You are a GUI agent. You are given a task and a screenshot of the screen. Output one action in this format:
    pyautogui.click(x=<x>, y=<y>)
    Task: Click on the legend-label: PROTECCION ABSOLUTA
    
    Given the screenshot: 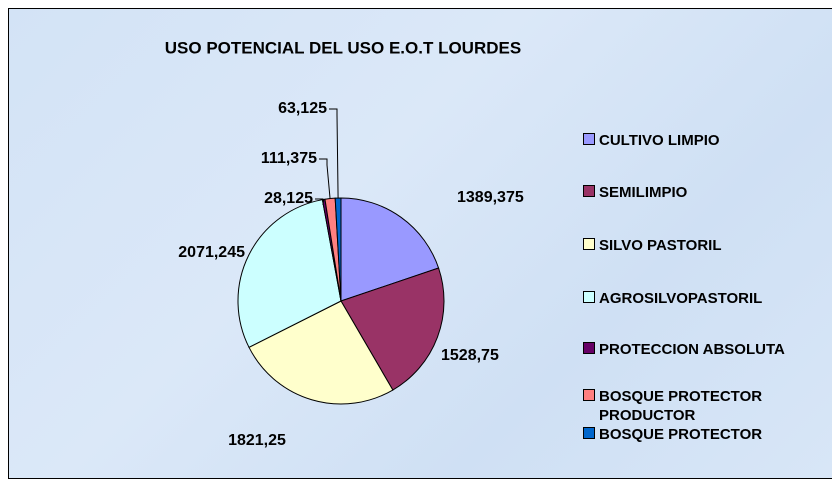 What is the action you would take?
    pyautogui.click(x=692, y=349)
    